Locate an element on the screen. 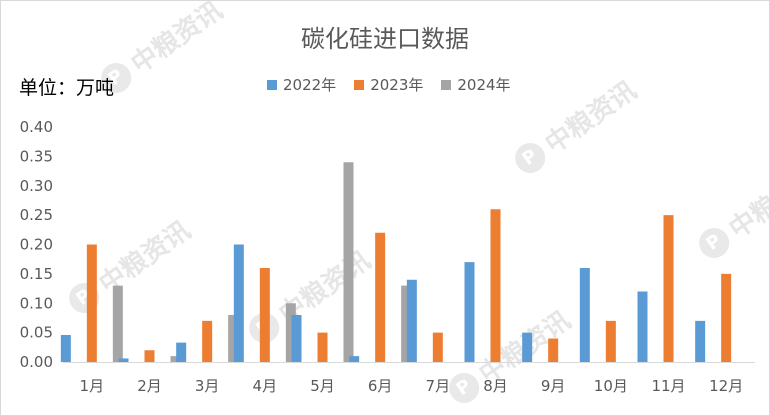 The width and height of the screenshot is (770, 416). bar-2024年-1月 is located at coordinates (117, 323).